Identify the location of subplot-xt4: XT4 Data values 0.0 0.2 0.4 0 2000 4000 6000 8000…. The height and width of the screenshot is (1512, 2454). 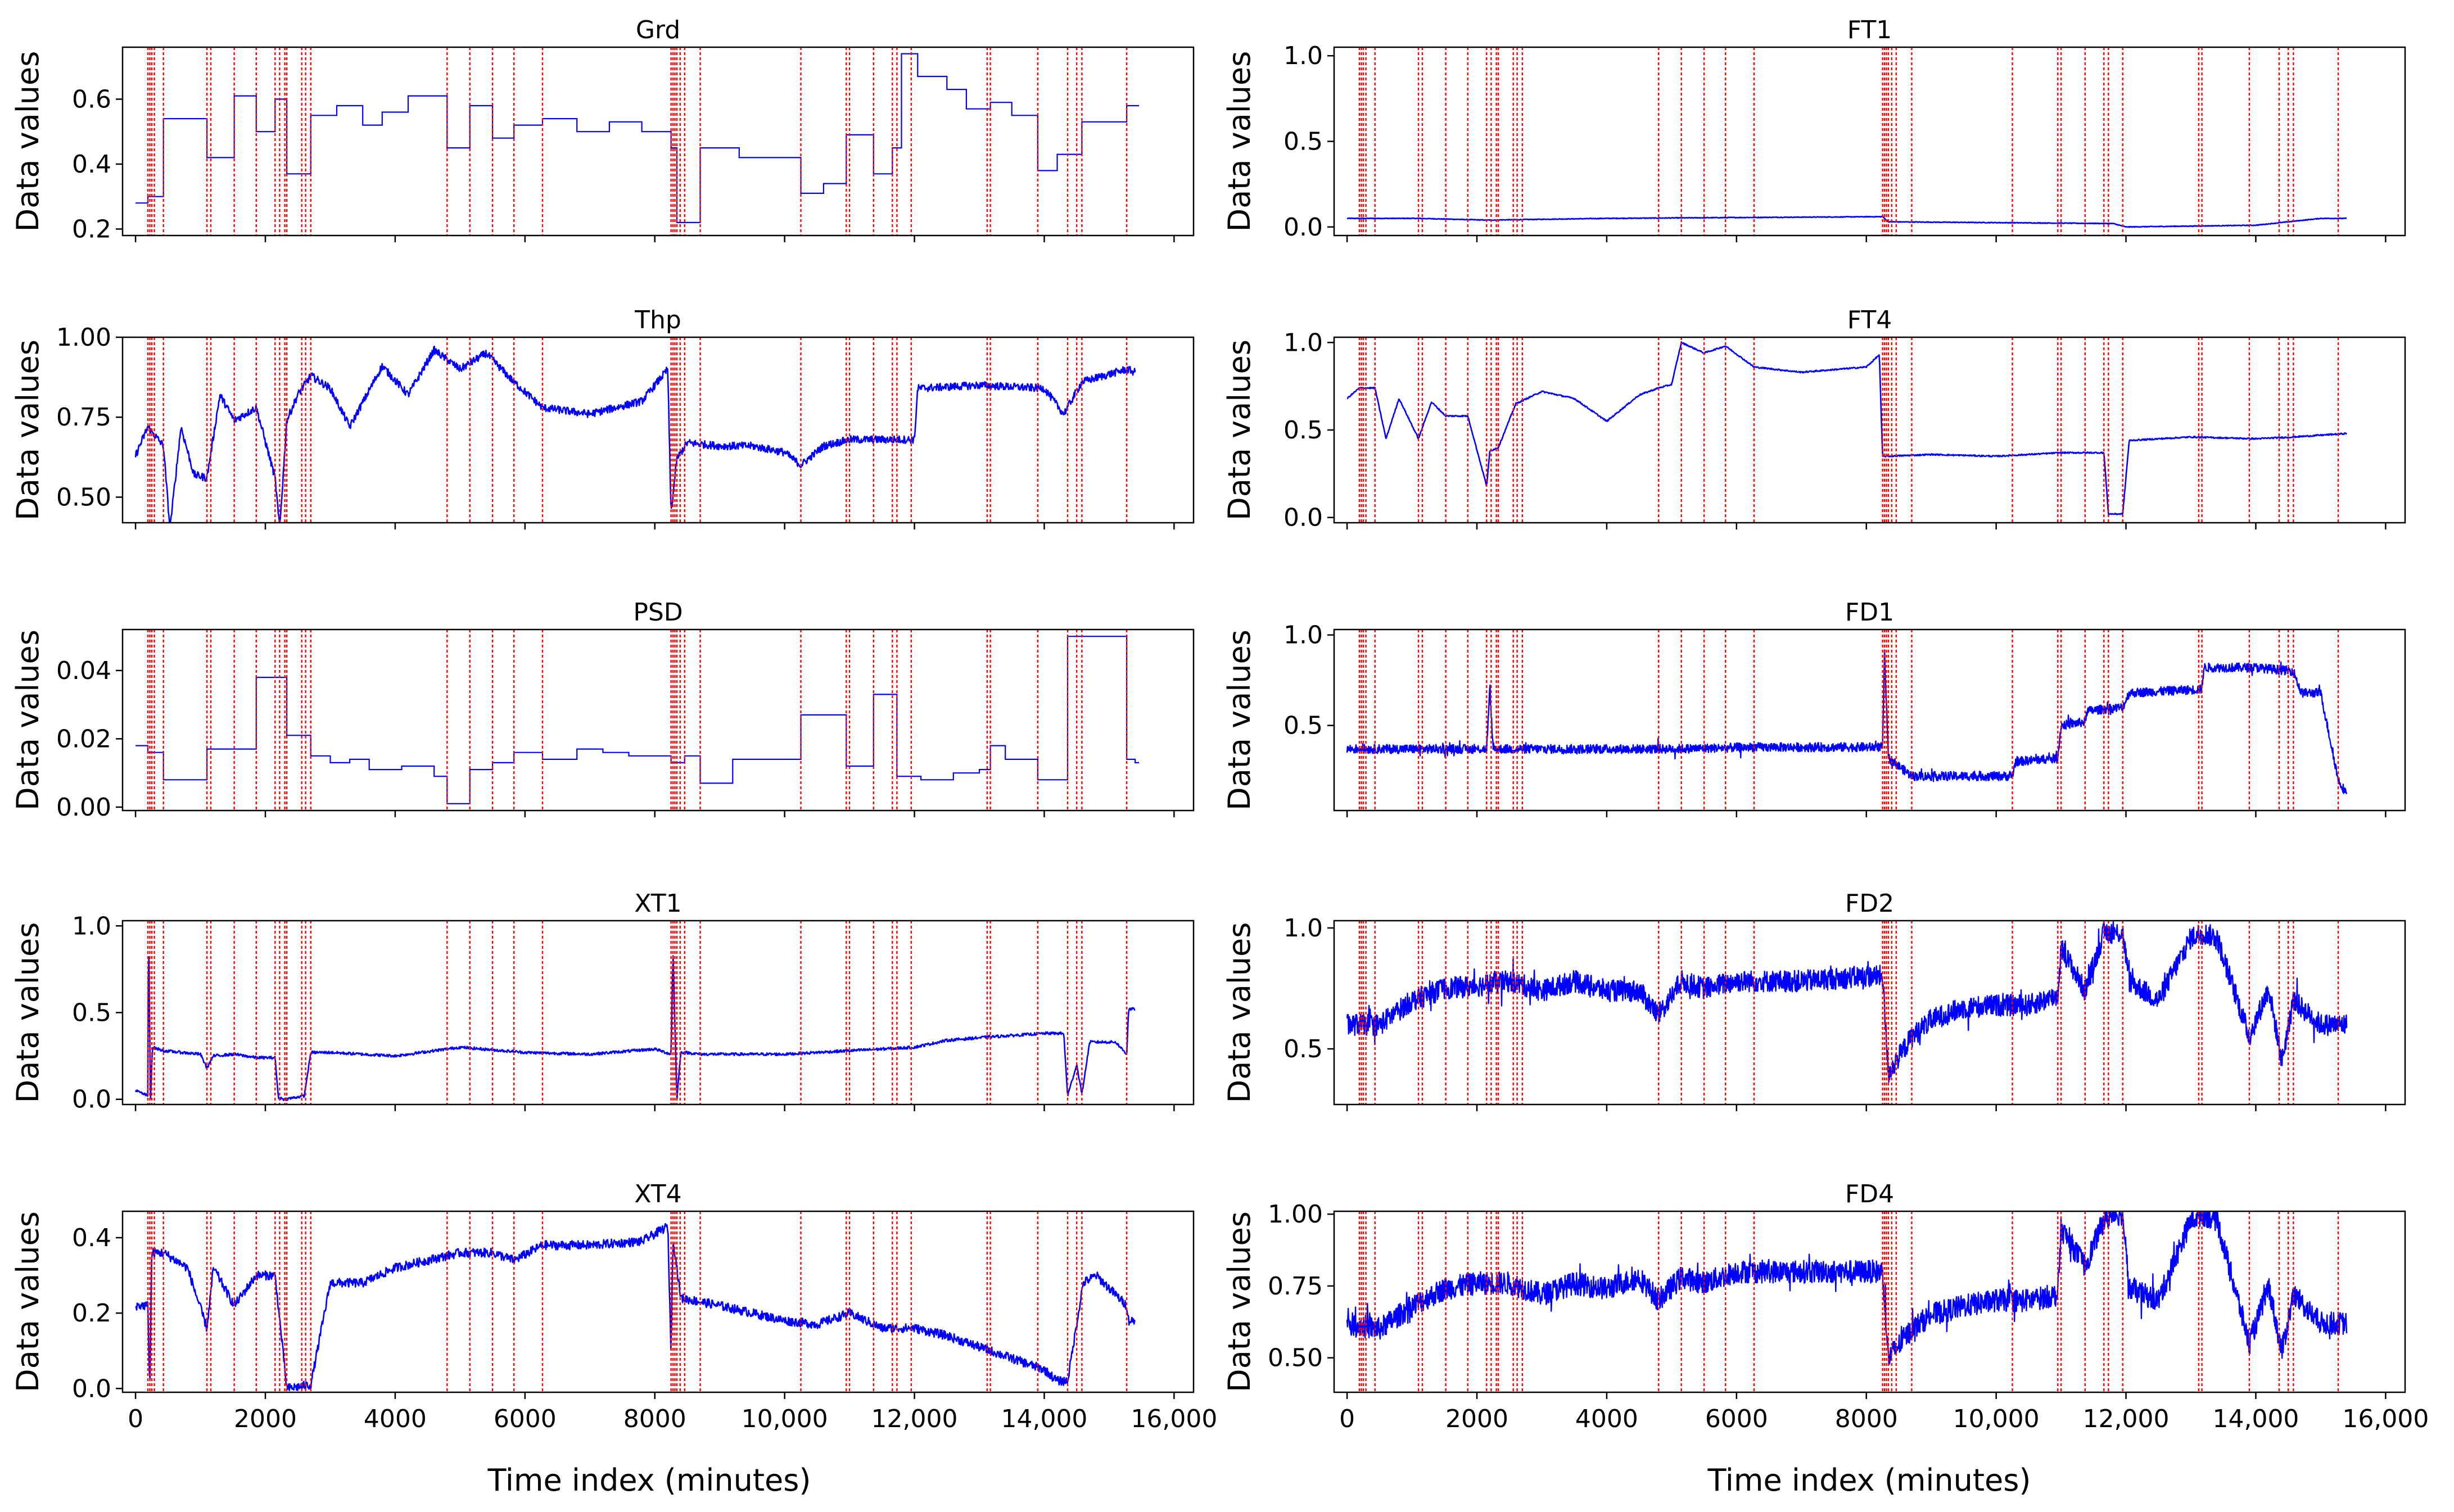
(613, 1306).